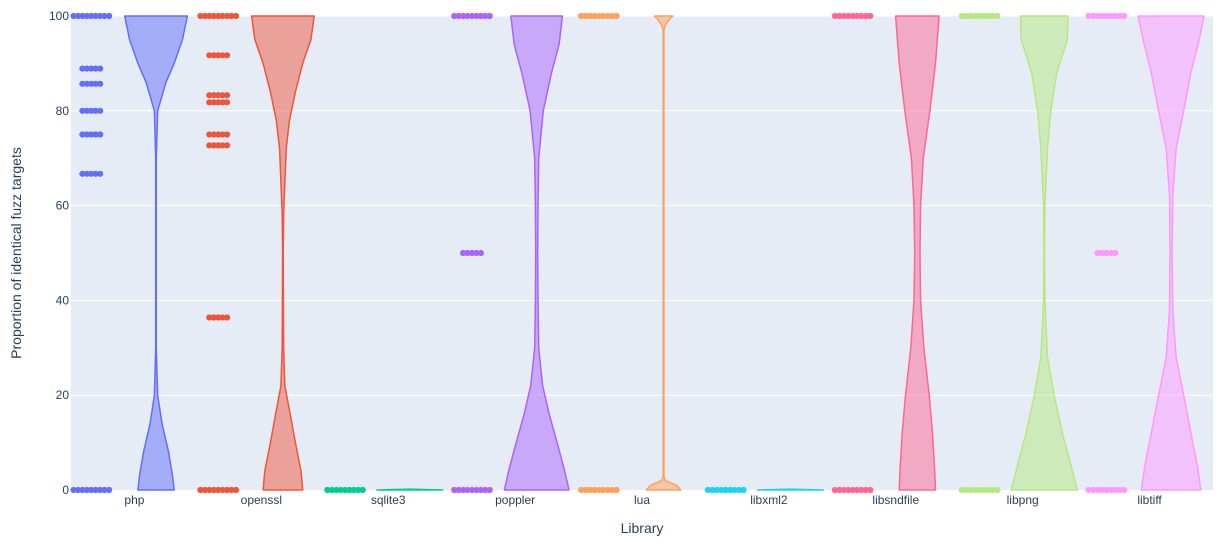  Describe the element at coordinates (642, 500) in the screenshot. I see `x-tick-label: lua` at that location.